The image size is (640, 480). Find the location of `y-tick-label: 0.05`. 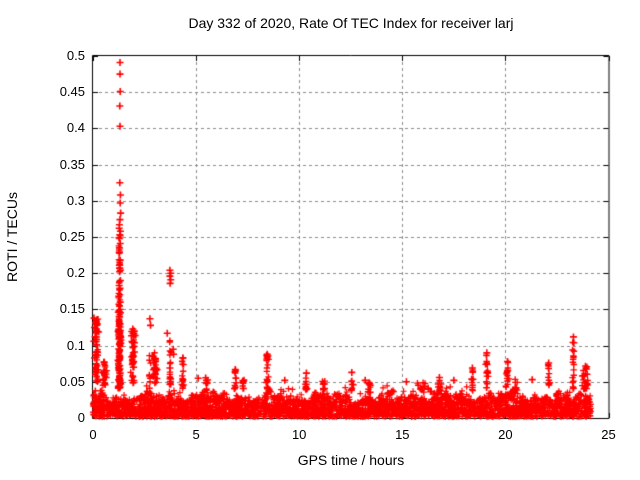

y-tick-label: 0.05 is located at coordinates (72, 381).